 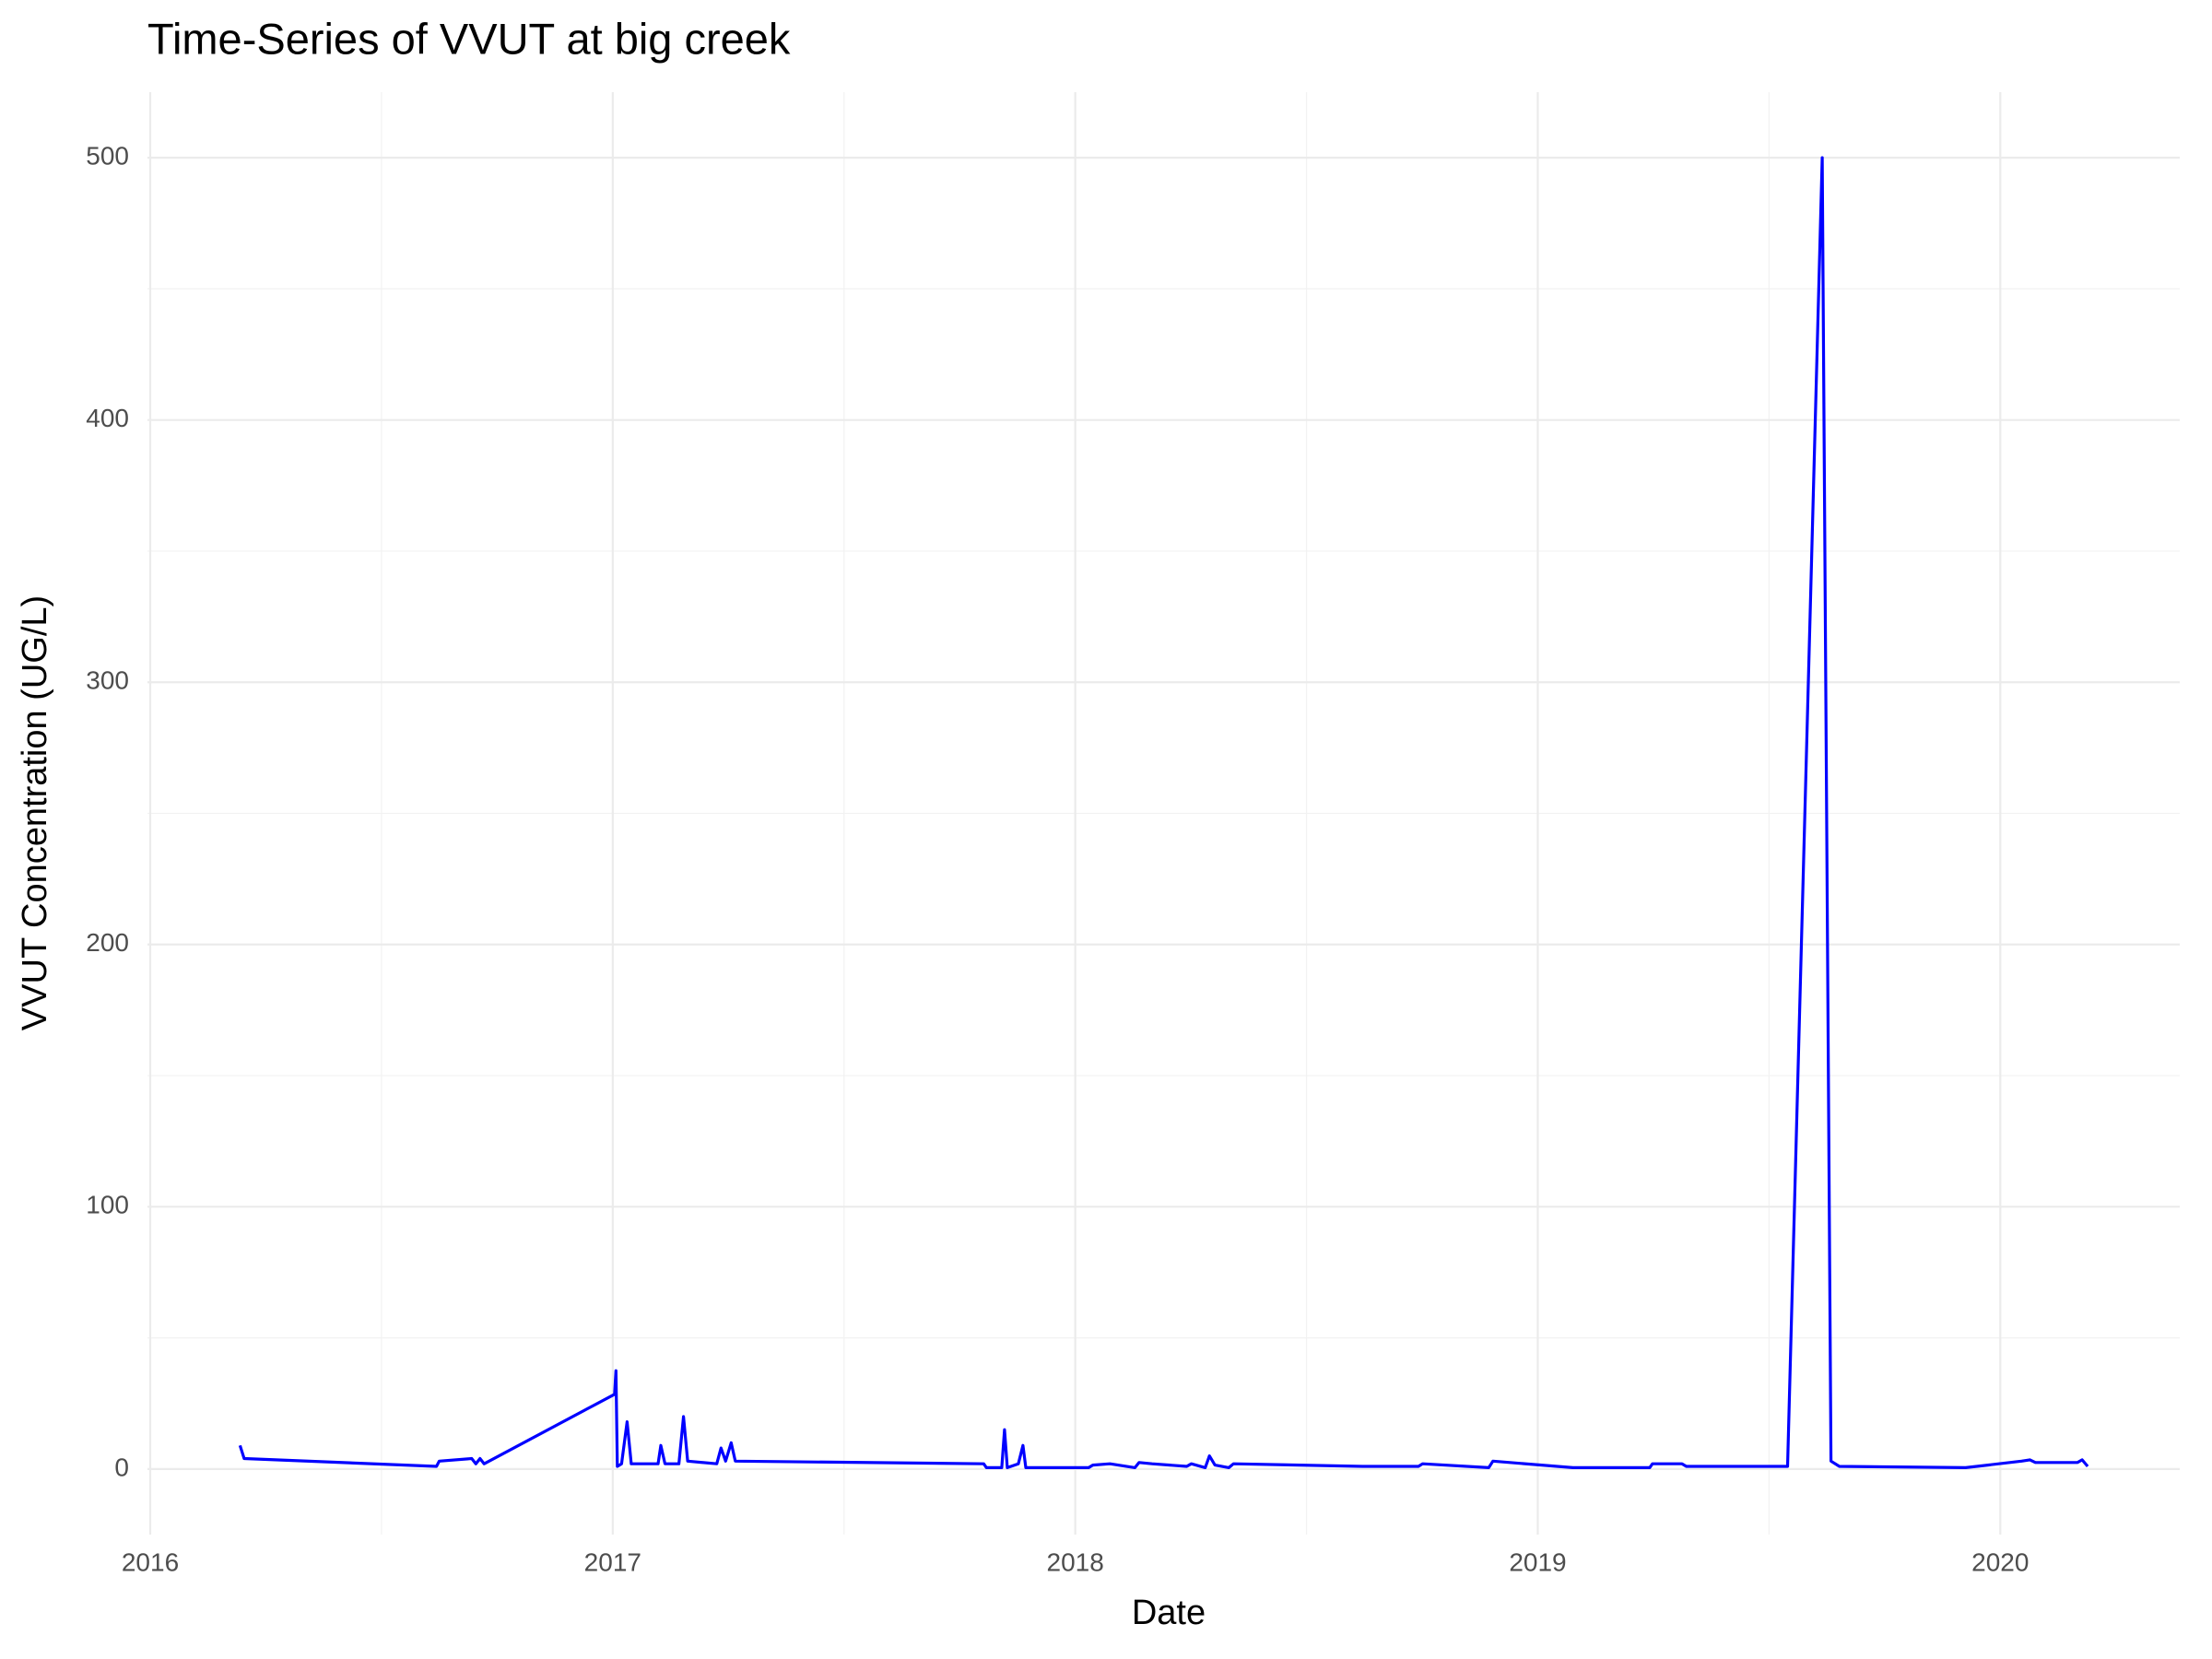 I want to click on x-tick-label: 2016, so click(x=150, y=1561).